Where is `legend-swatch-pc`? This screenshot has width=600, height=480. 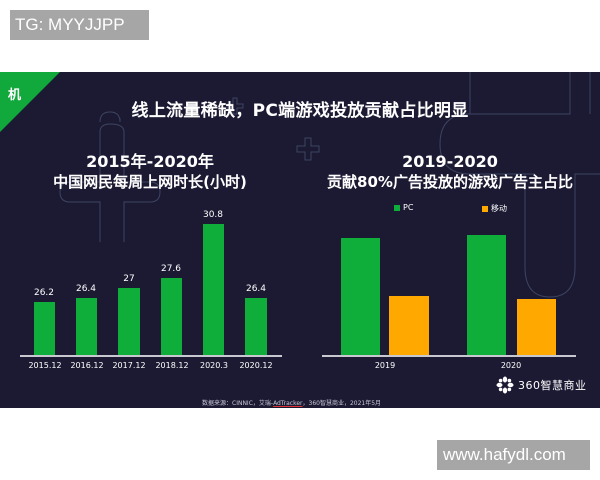
legend-swatch-pc is located at coordinates (397, 207).